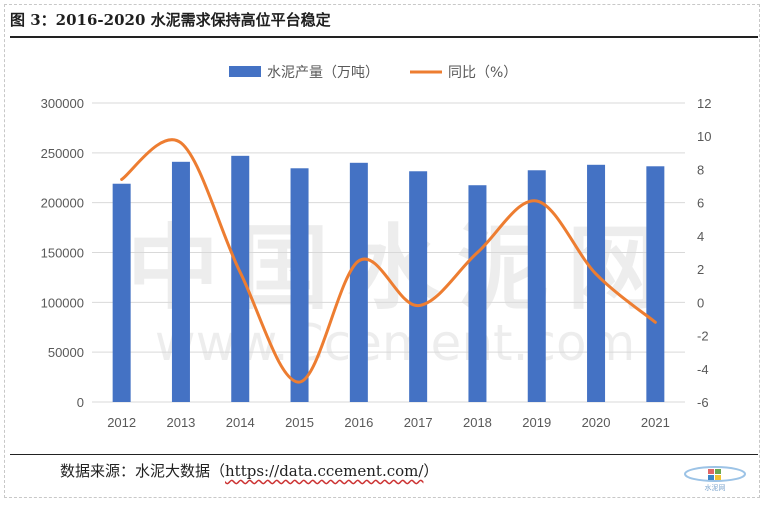 The height and width of the screenshot is (505, 766). What do you see at coordinates (395, 343) in the screenshot?
I see `watermark-text-en: www.Ccement.com` at bounding box center [395, 343].